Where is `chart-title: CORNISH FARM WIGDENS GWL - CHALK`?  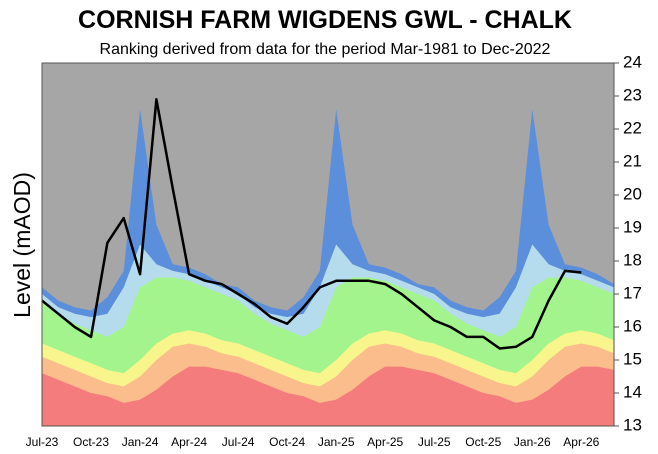
chart-title: CORNISH FARM WIGDENS GWL - CHALK is located at coordinates (325, 20).